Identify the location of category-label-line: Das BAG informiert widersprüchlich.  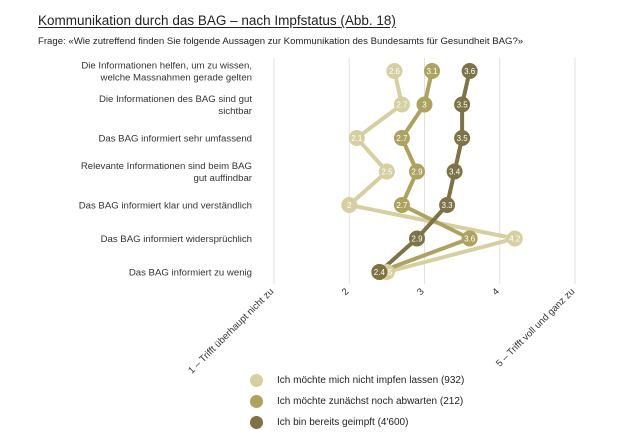
(176, 239).